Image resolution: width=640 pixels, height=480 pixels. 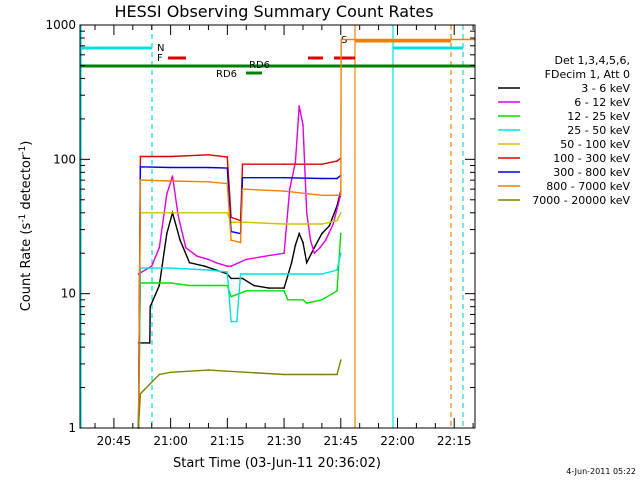 I want to click on x-tick-label: 22:00, so click(x=397, y=441).